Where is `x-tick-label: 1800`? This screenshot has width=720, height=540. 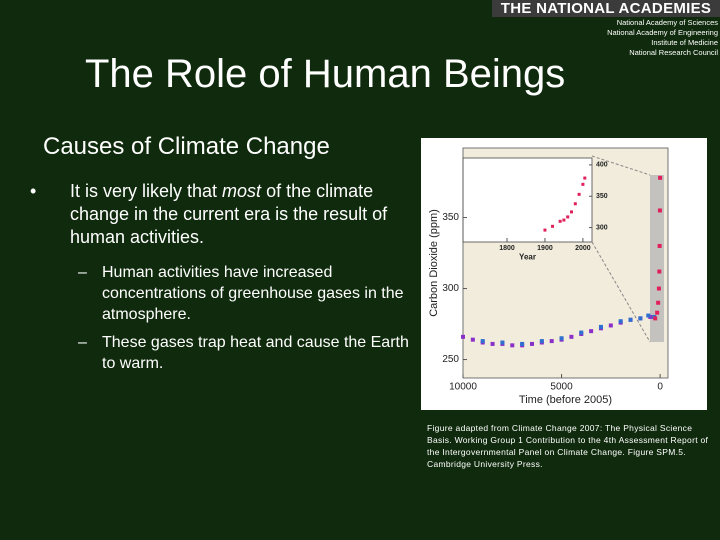 x-tick-label: 1800 is located at coordinates (507, 248).